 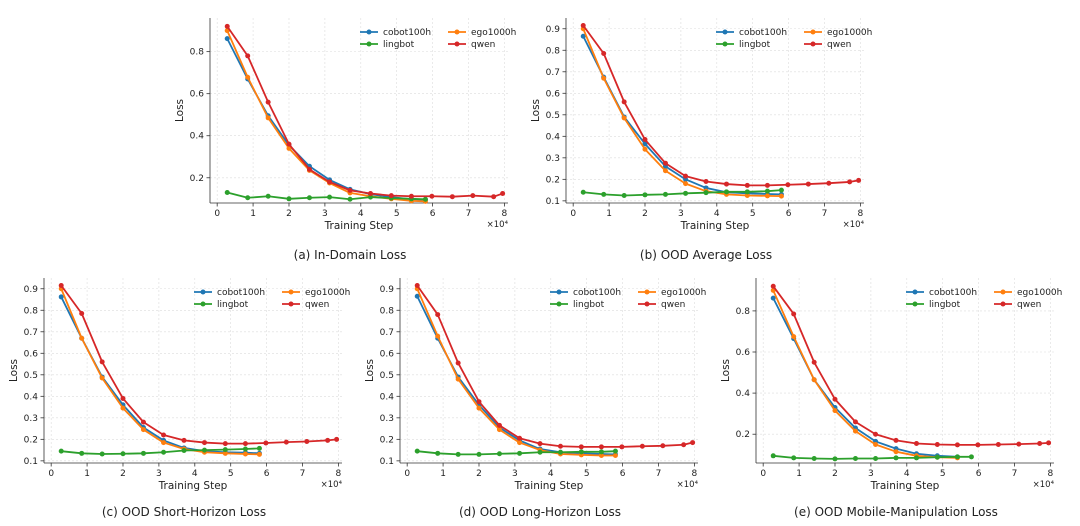 What do you see at coordinates (303, 474) in the screenshot?
I see `x-tick-label: 7` at bounding box center [303, 474].